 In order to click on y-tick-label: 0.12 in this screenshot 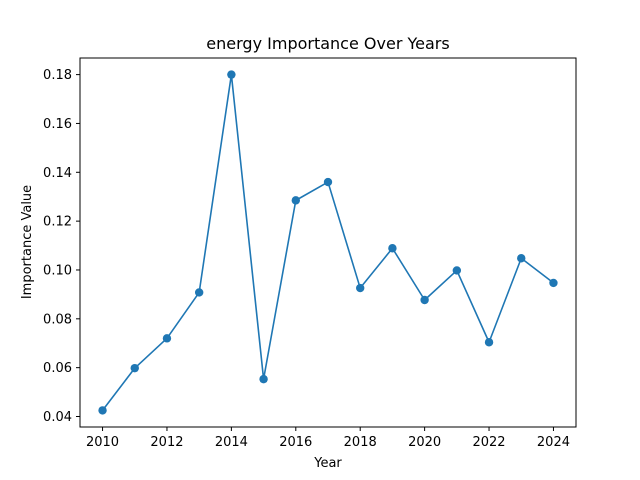, I will do `click(57, 222)`.